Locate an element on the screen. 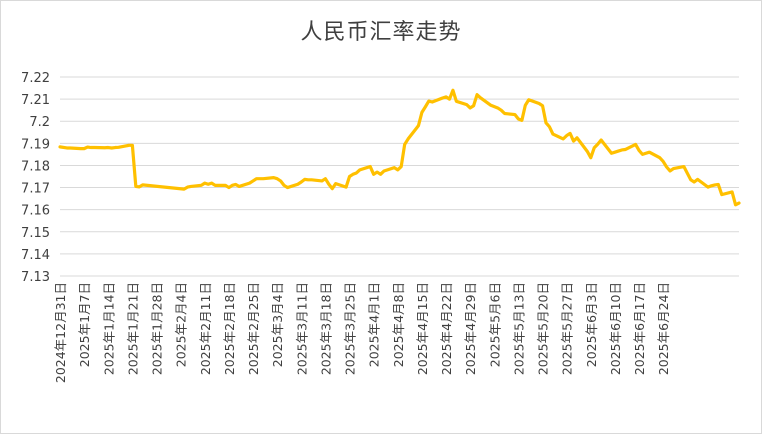  x-tick-label: 2025年6月17日 is located at coordinates (639, 328).